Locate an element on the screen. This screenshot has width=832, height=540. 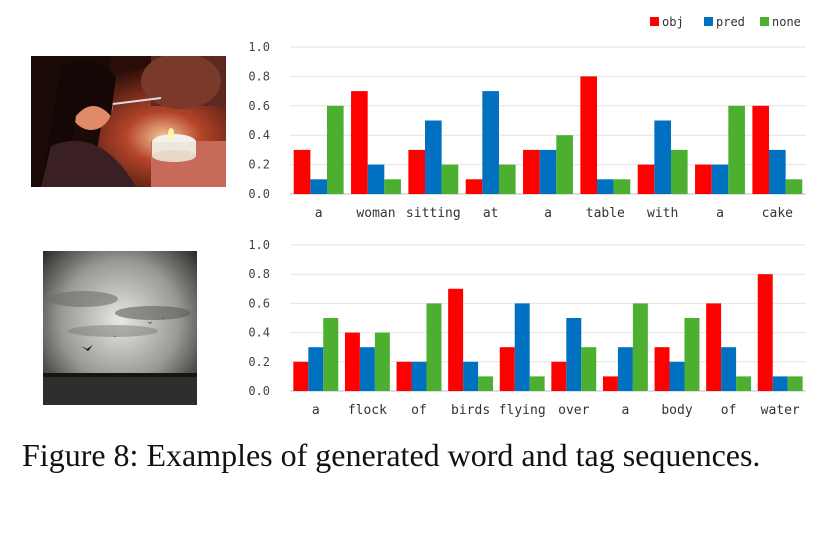
photo-birds-water-drawing is located at coordinates (120, 328).